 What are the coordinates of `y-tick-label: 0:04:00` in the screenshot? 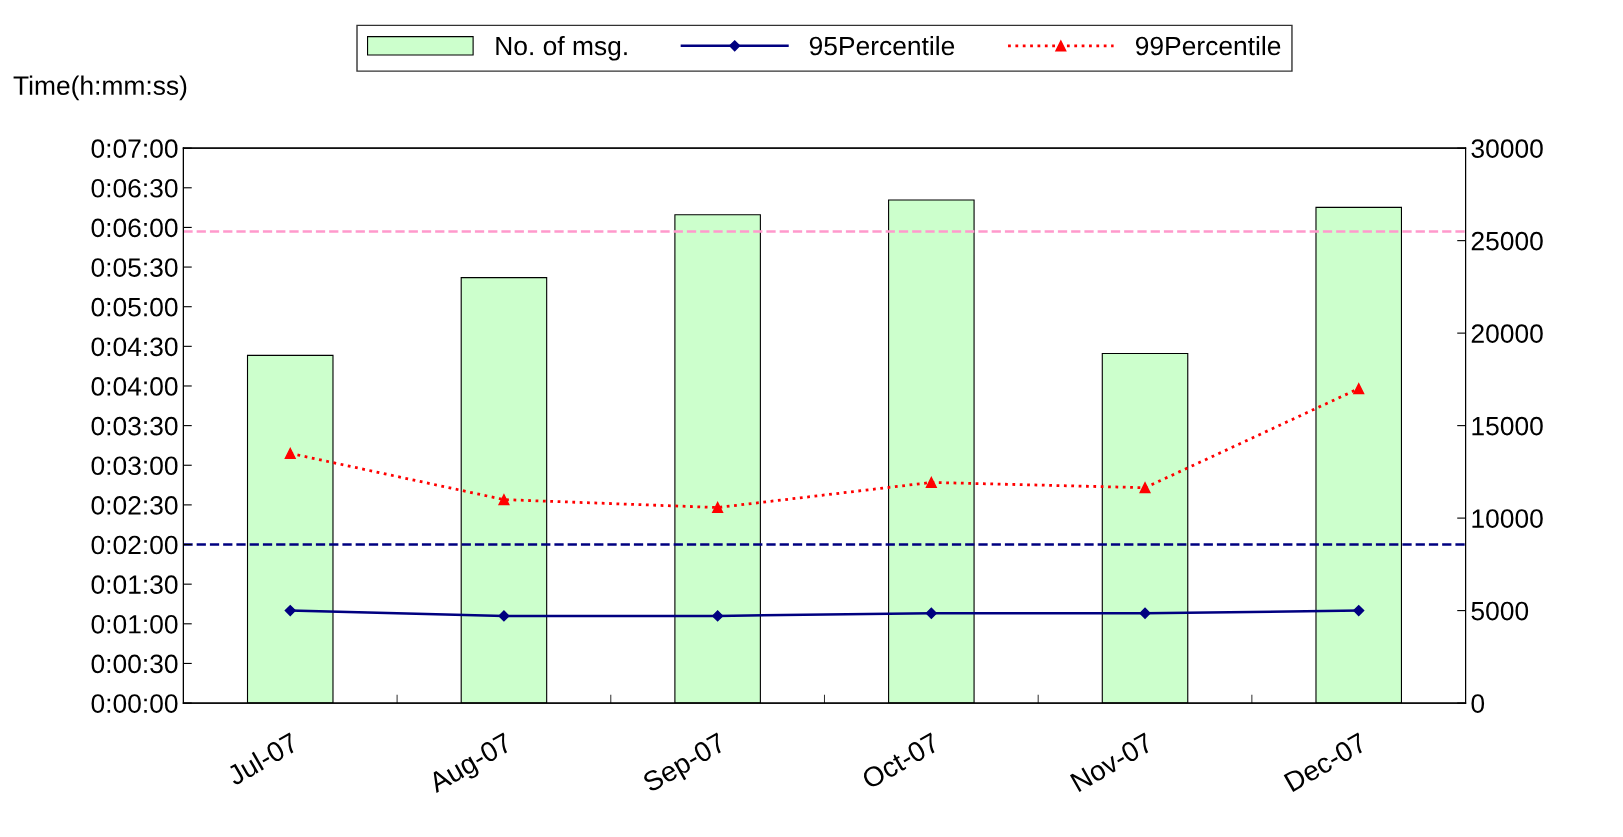 It's located at (134, 386).